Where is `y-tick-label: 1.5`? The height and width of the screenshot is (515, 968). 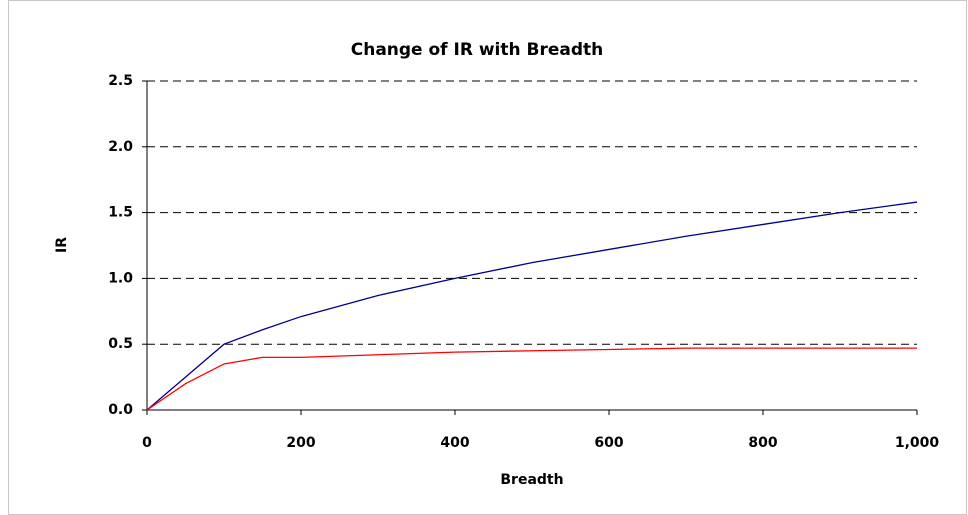
y-tick-label: 1.5 is located at coordinates (120, 213).